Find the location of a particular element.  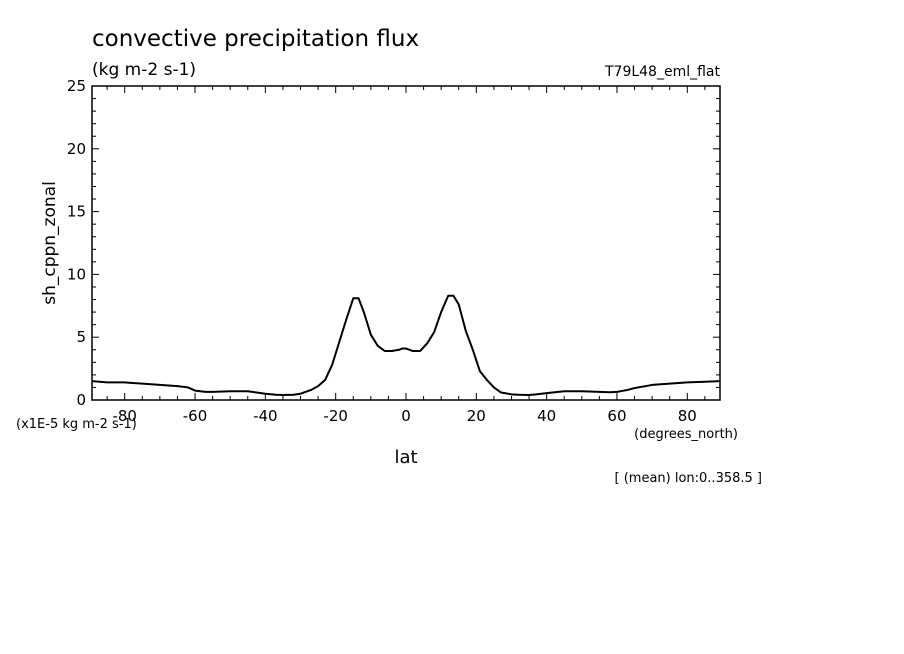

experiment-label: T79L48_eml_flat is located at coordinates (662, 72).